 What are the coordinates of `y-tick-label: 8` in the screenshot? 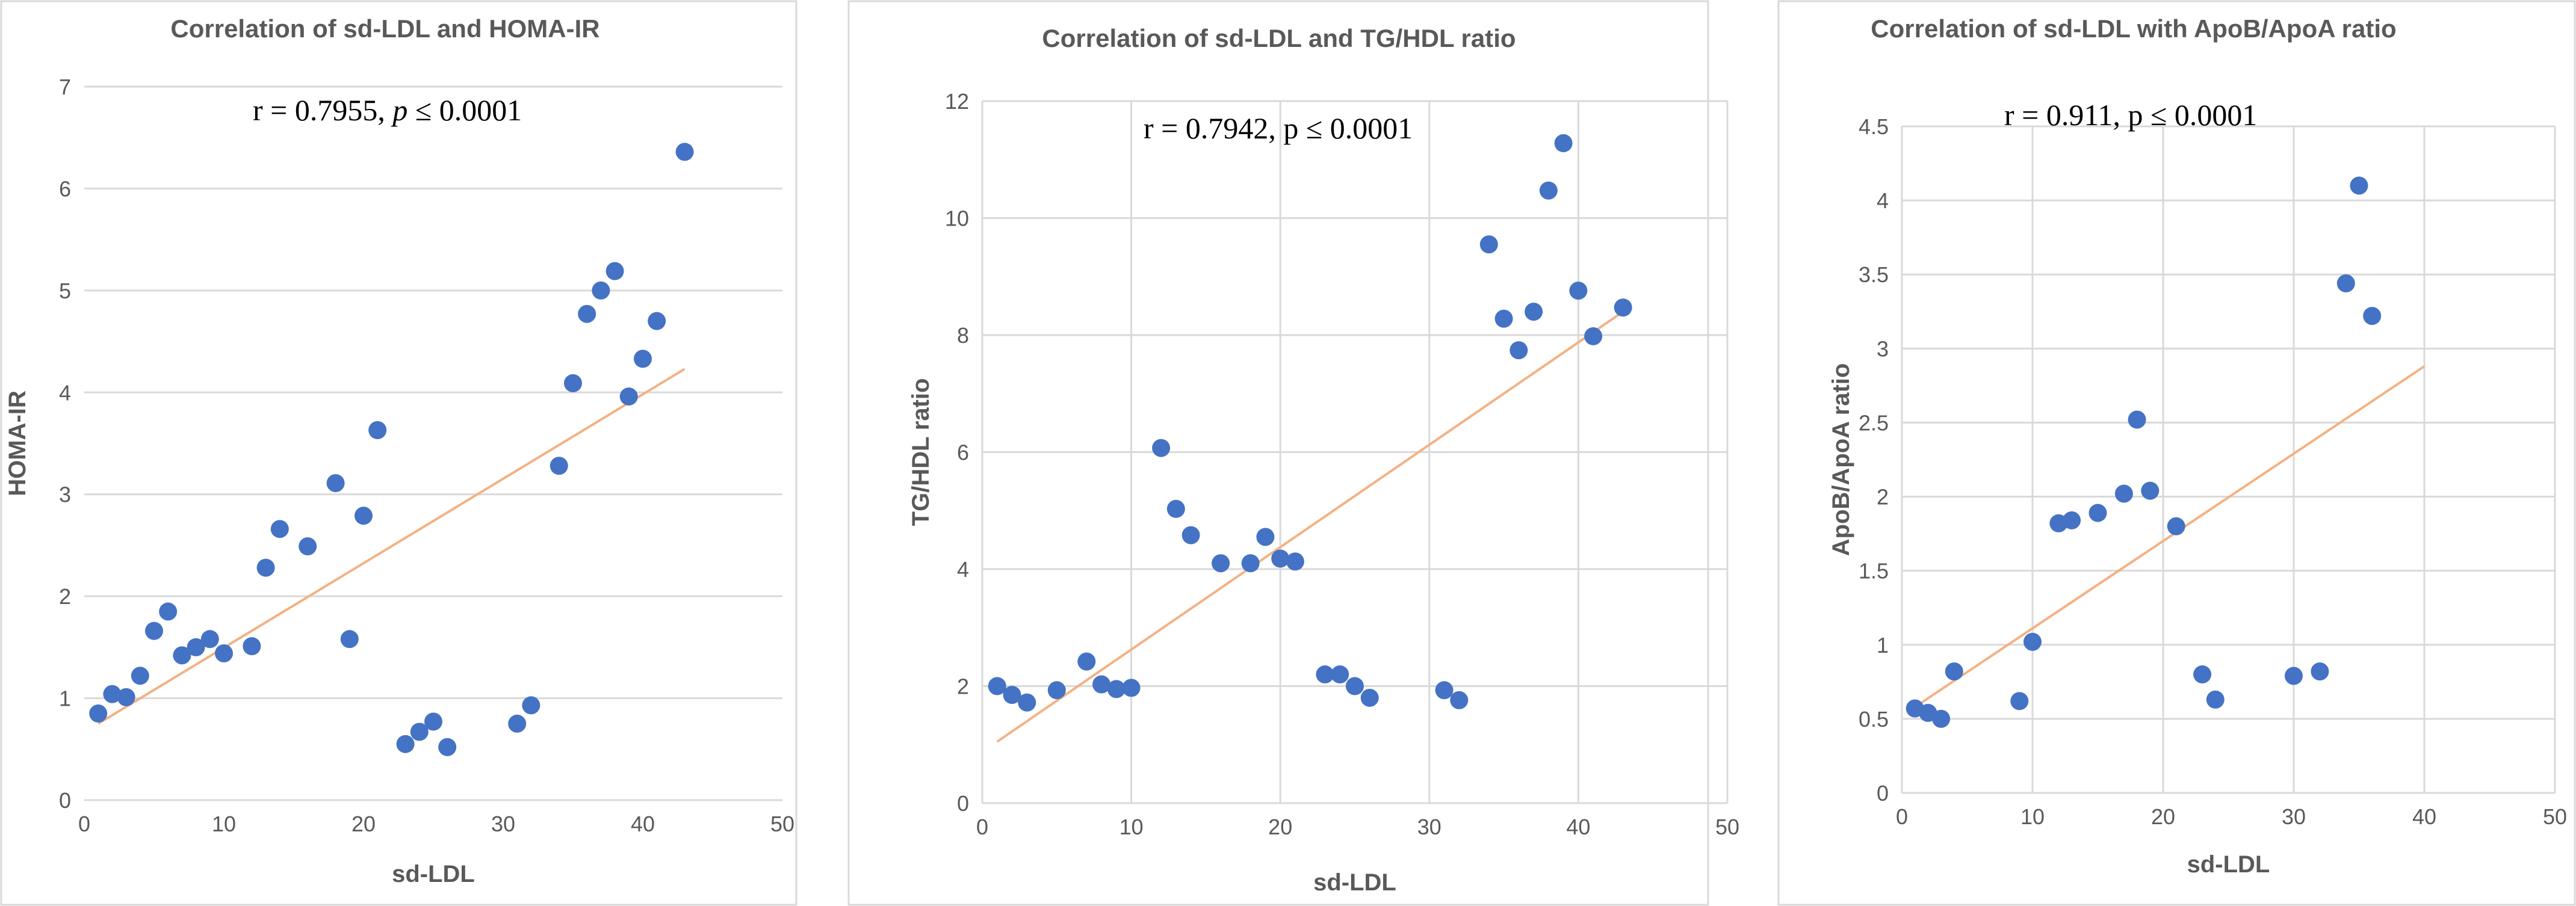 It's located at (963, 335).